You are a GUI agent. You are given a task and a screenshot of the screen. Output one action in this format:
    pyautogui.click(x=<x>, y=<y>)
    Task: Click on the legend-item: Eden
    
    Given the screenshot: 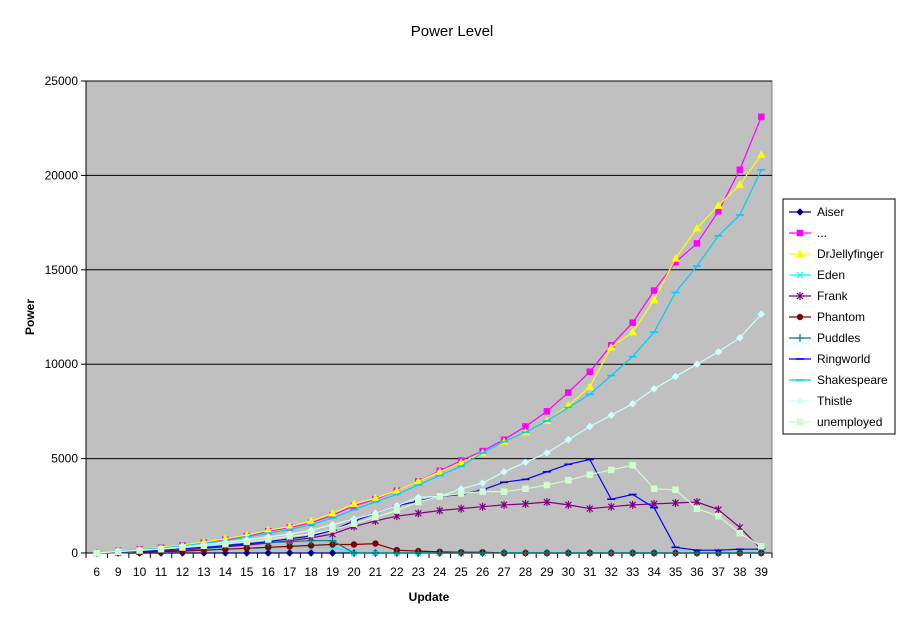 What is the action you would take?
    pyautogui.click(x=817, y=275)
    